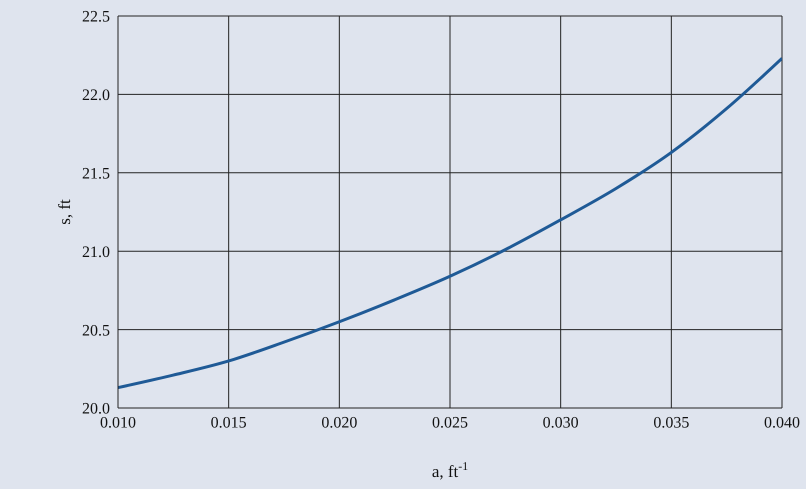 This screenshot has width=806, height=489. What do you see at coordinates (450, 470) in the screenshot?
I see `x-axis-title: a, ft$^{-1}$` at bounding box center [450, 470].